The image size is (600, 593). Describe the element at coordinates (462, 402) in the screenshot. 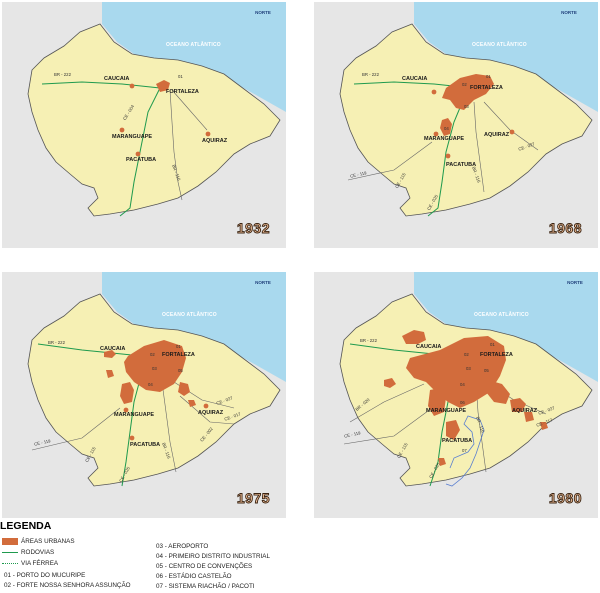

I see `point-label-06: 06` at that location.